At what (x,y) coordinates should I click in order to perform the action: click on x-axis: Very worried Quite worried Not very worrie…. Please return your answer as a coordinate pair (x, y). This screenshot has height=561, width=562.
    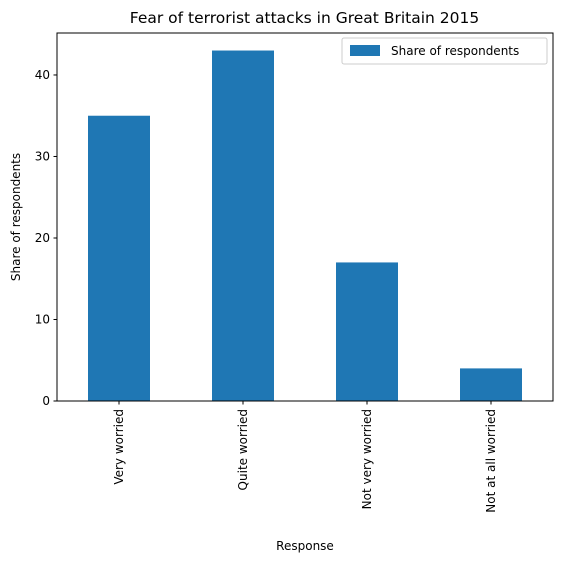
    Looking at the image, I should click on (305, 457).